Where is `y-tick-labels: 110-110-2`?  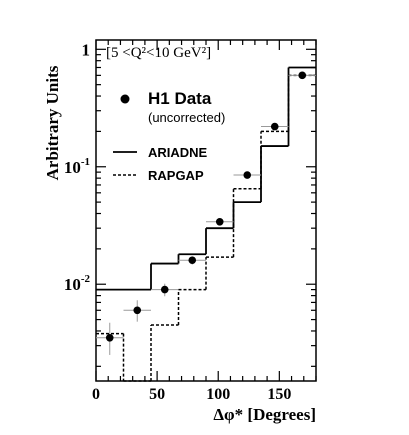 y-tick-labels: 110-110-2 is located at coordinates (77, 167).